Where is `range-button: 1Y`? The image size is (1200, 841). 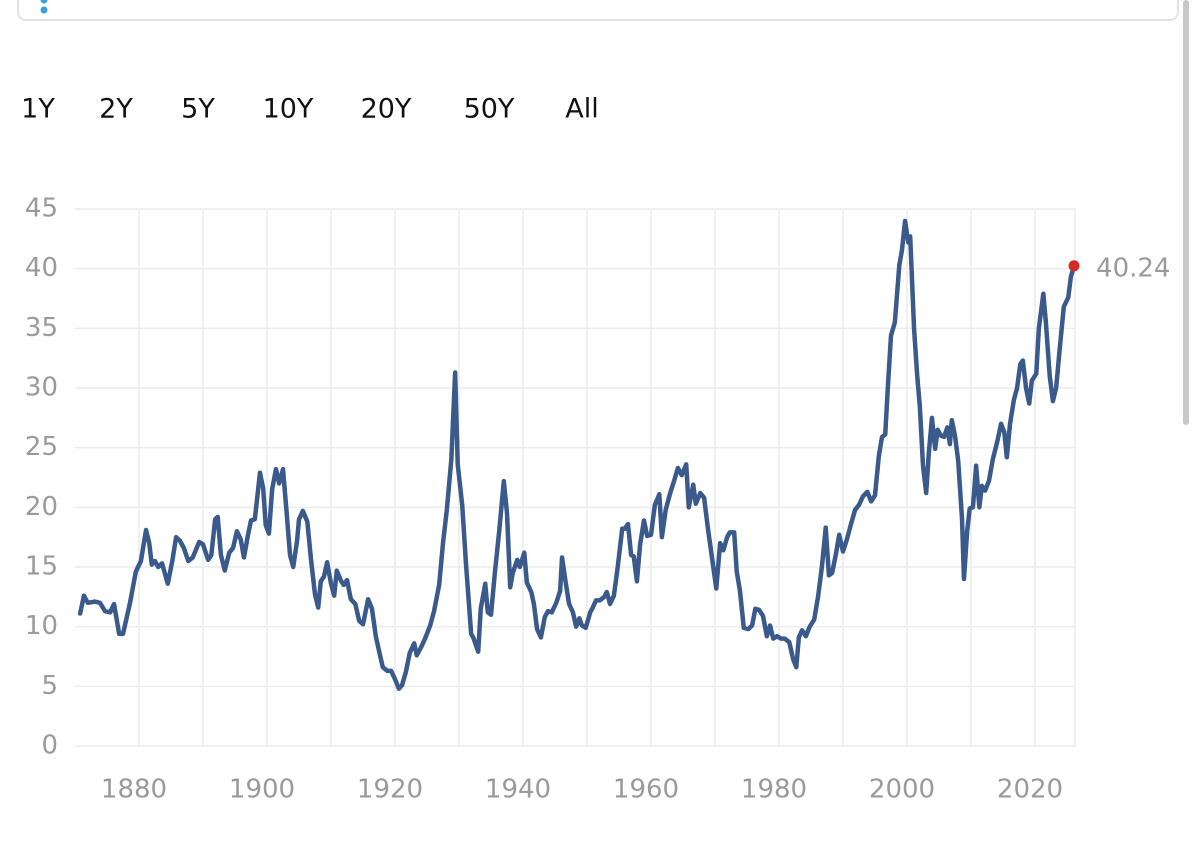 range-button: 1Y is located at coordinates (38, 109).